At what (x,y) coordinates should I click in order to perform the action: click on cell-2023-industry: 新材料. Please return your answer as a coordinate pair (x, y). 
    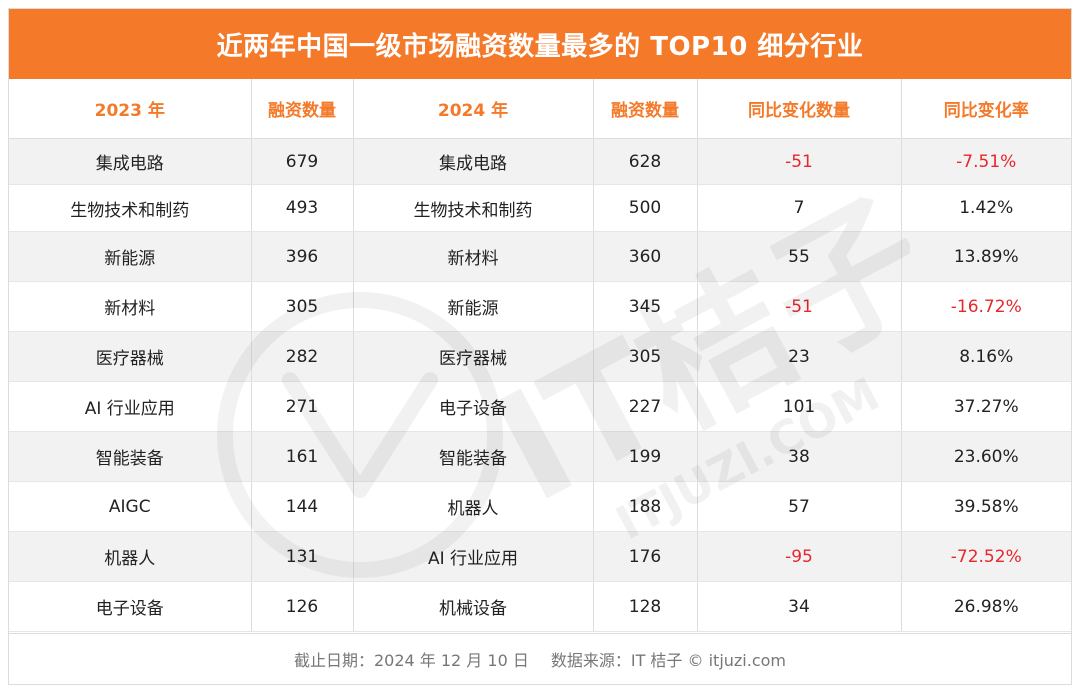
    Looking at the image, I should click on (130, 306).